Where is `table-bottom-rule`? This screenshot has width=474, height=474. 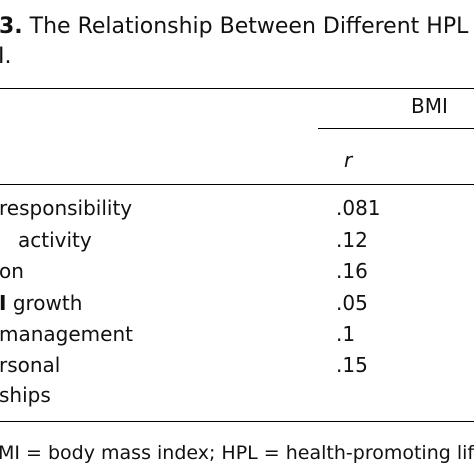 table-bottom-rule is located at coordinates (237, 421).